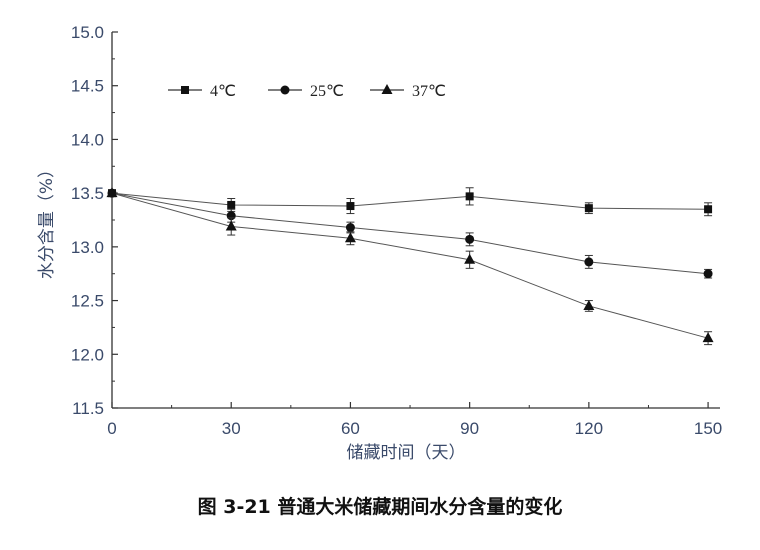  Describe the element at coordinates (223, 91) in the screenshot. I see `legend-label: 4℃` at that location.